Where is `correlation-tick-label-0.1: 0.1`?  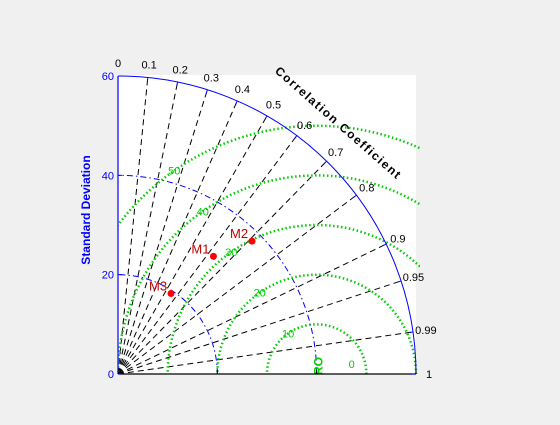 correlation-tick-label-0.1: 0.1 is located at coordinates (148, 66).